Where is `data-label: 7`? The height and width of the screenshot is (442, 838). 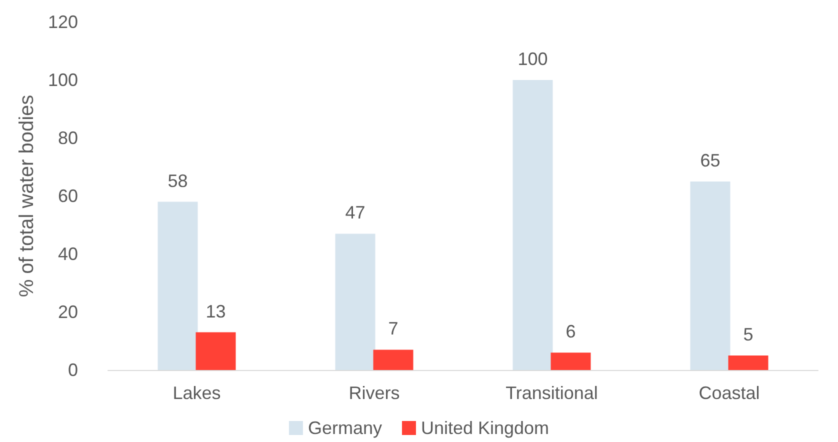 data-label: 7 is located at coordinates (393, 328).